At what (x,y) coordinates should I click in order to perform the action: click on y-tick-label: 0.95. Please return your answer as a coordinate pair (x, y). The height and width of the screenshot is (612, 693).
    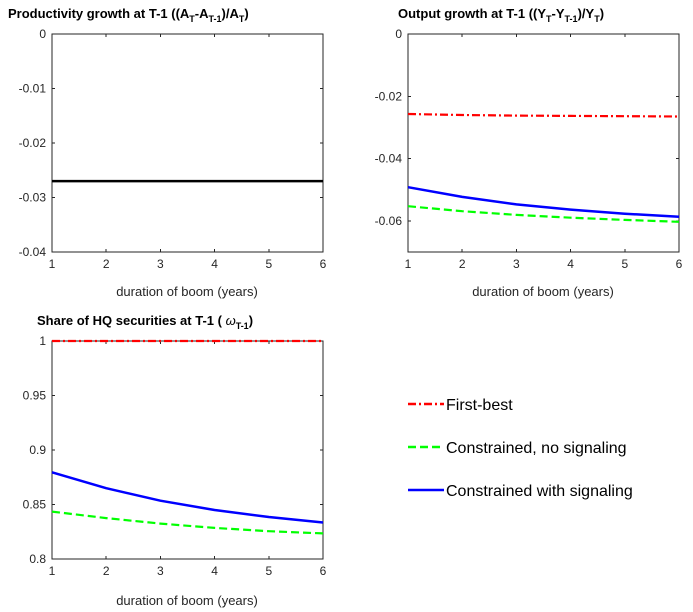
    Looking at the image, I should click on (35, 396).